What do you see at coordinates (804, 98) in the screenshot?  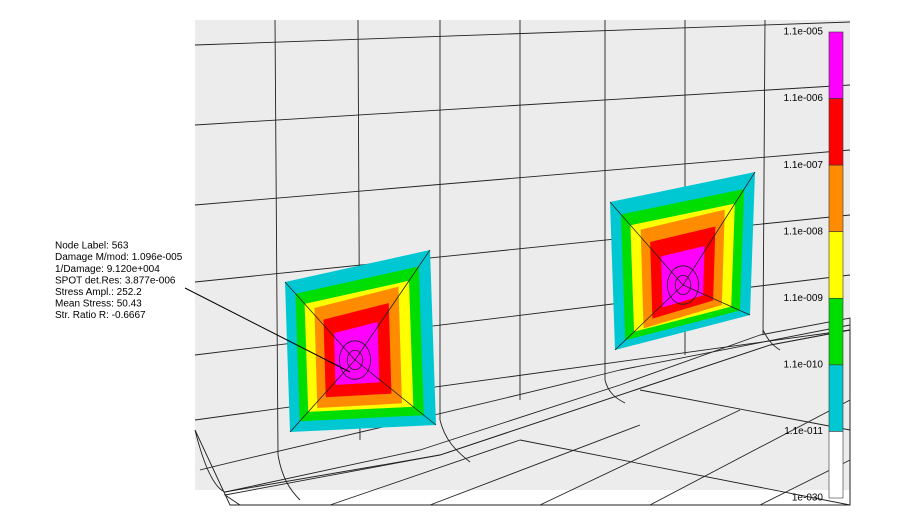 I see `legend-label: 1.1e-006` at bounding box center [804, 98].